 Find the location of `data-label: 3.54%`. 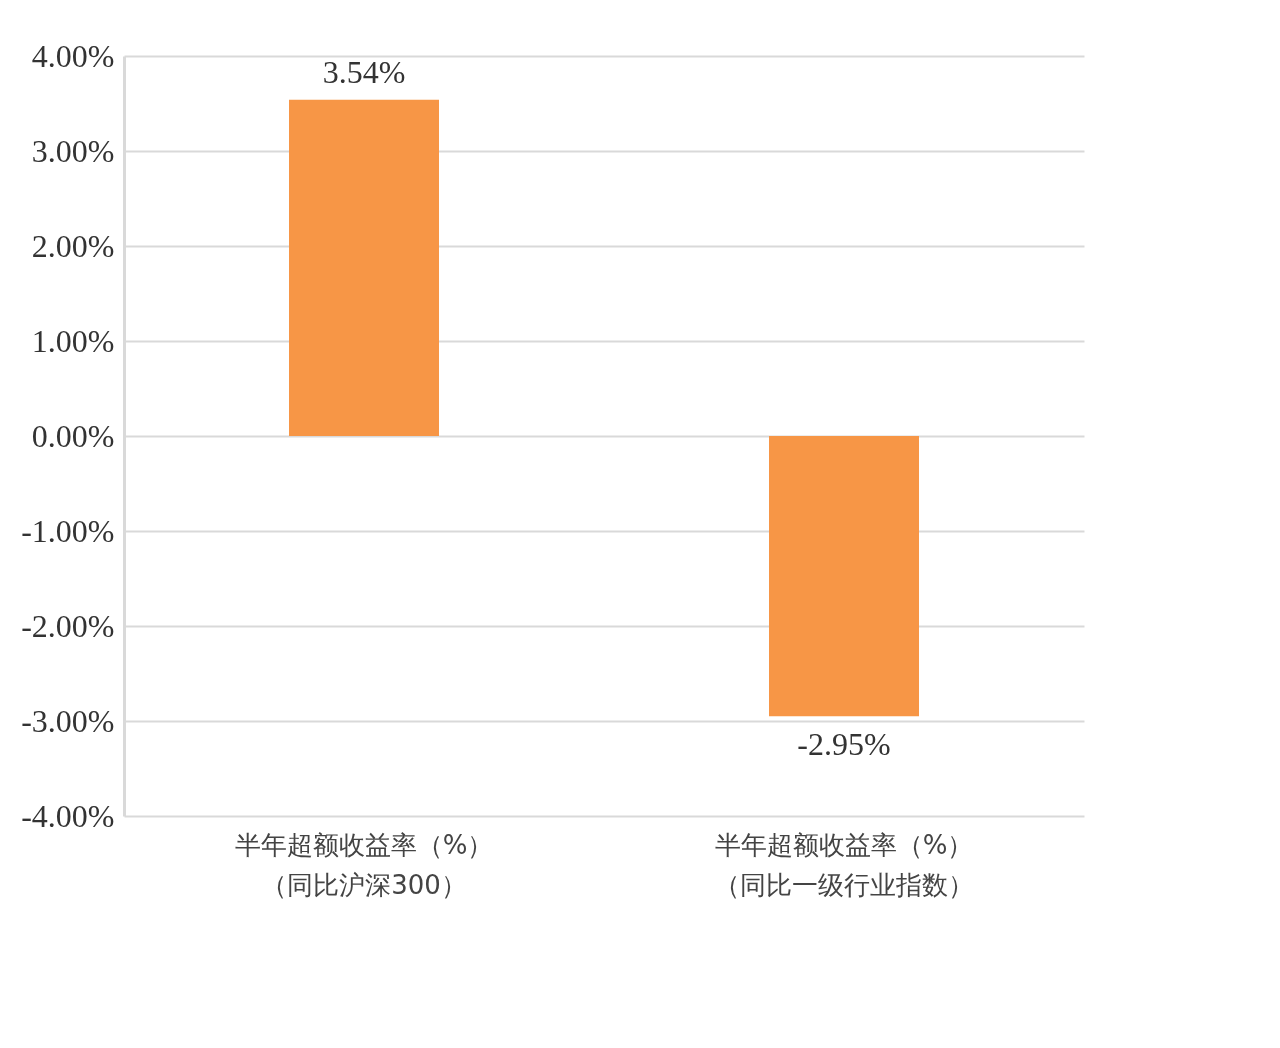

data-label: 3.54% is located at coordinates (364, 71).